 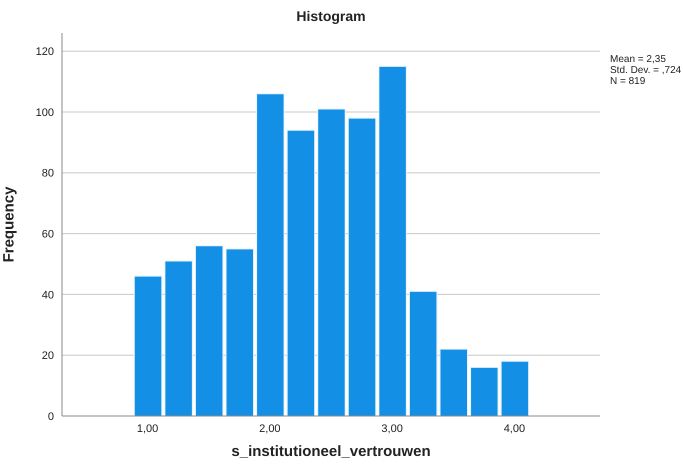 What do you see at coordinates (48, 356) in the screenshot?
I see `y-tick-label: 20` at bounding box center [48, 356].